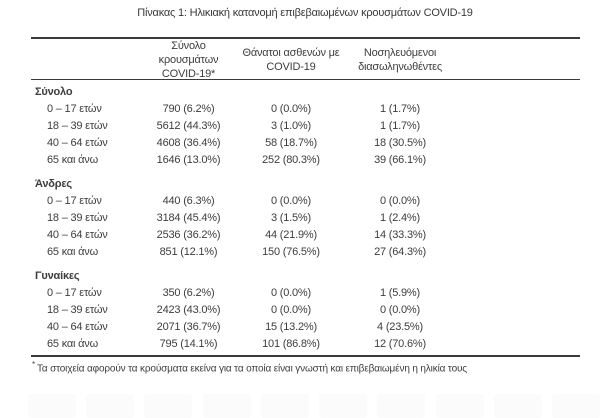 This screenshot has height=418, width=610. I want to click on deaths-value: 3 (1.0%), so click(291, 125).